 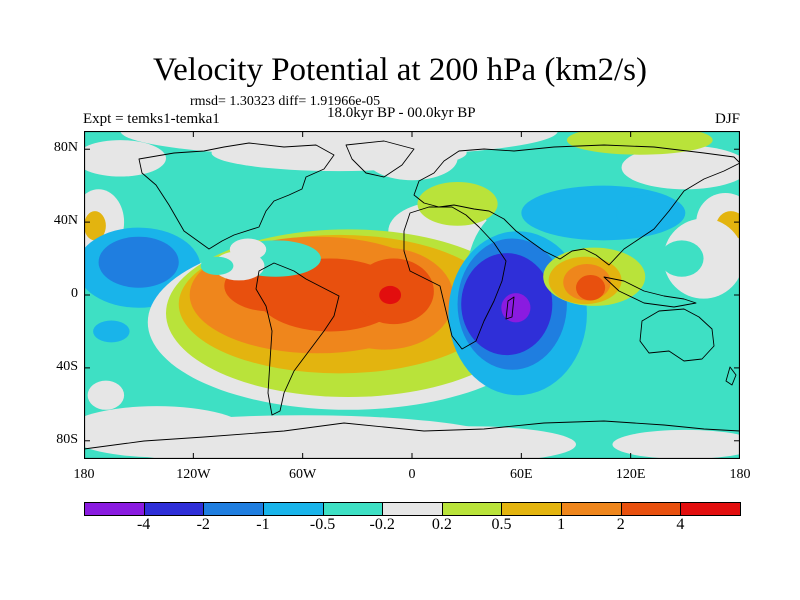 What do you see at coordinates (143, 524) in the screenshot?
I see `colorbar-label: -4` at bounding box center [143, 524].